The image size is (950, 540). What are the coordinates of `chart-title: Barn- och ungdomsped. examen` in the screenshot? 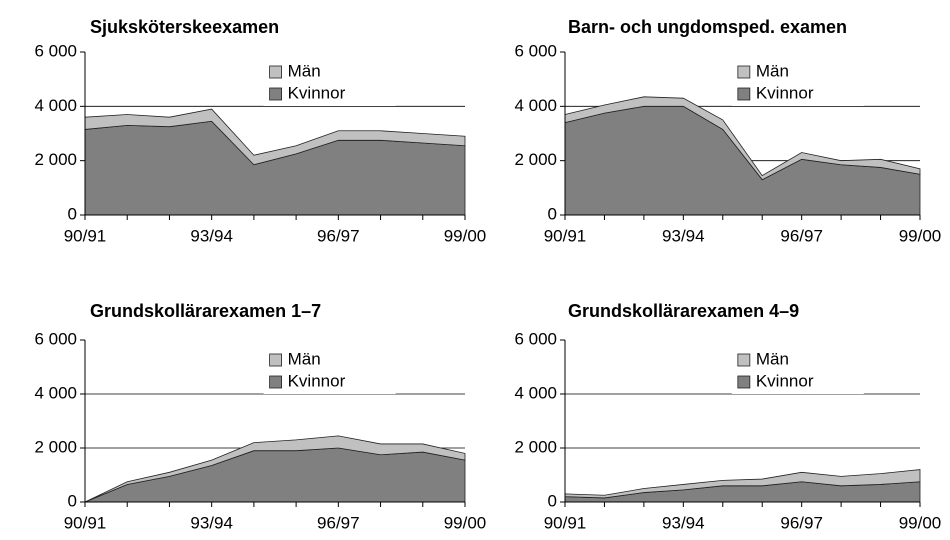 It's located at (707, 27).